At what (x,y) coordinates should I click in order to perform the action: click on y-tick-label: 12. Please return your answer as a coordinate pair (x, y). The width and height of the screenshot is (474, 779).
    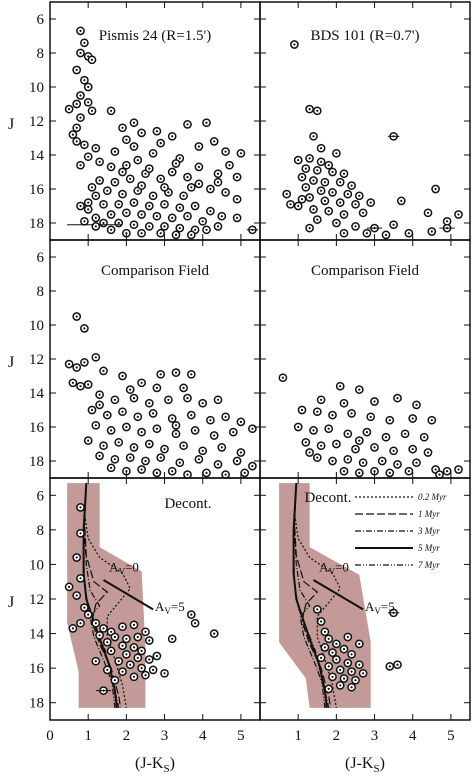
    Looking at the image, I should click on (36, 360).